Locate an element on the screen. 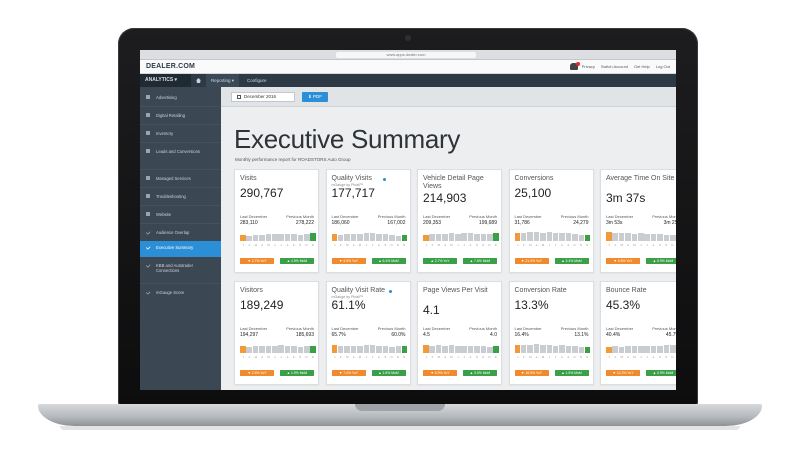 The image size is (800, 472). sidebar-item-audience-overlap: Audience Overlap is located at coordinates (180, 233).